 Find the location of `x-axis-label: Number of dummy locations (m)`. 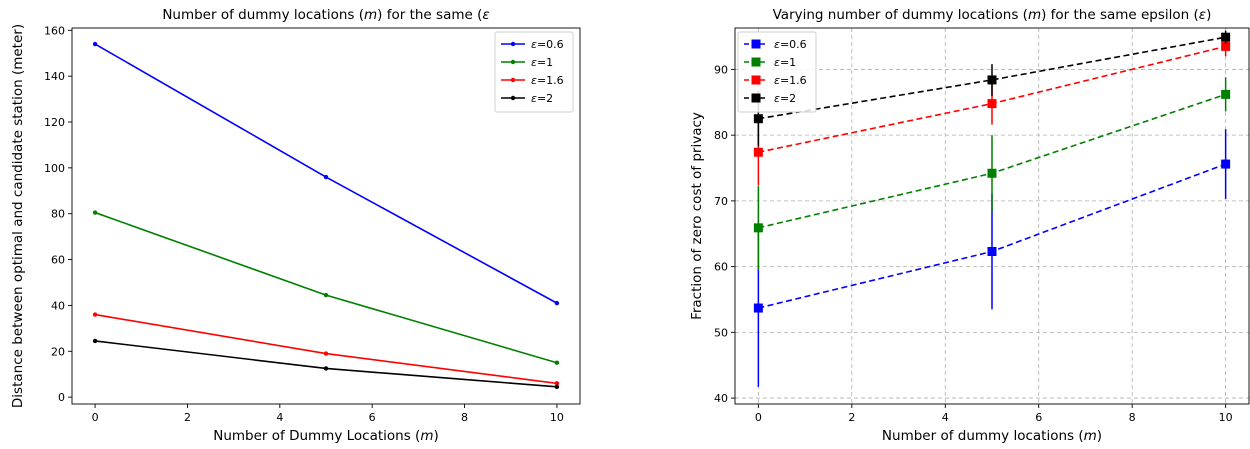

x-axis-label: Number of dummy locations (m) is located at coordinates (992, 436).